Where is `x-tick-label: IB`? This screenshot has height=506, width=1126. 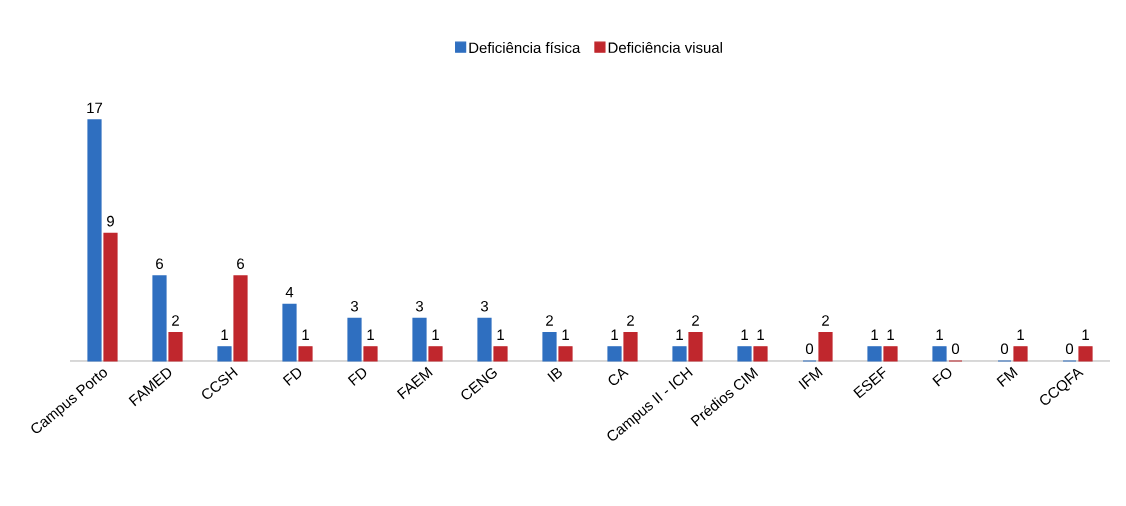
x-tick-label: IB is located at coordinates (554, 375).